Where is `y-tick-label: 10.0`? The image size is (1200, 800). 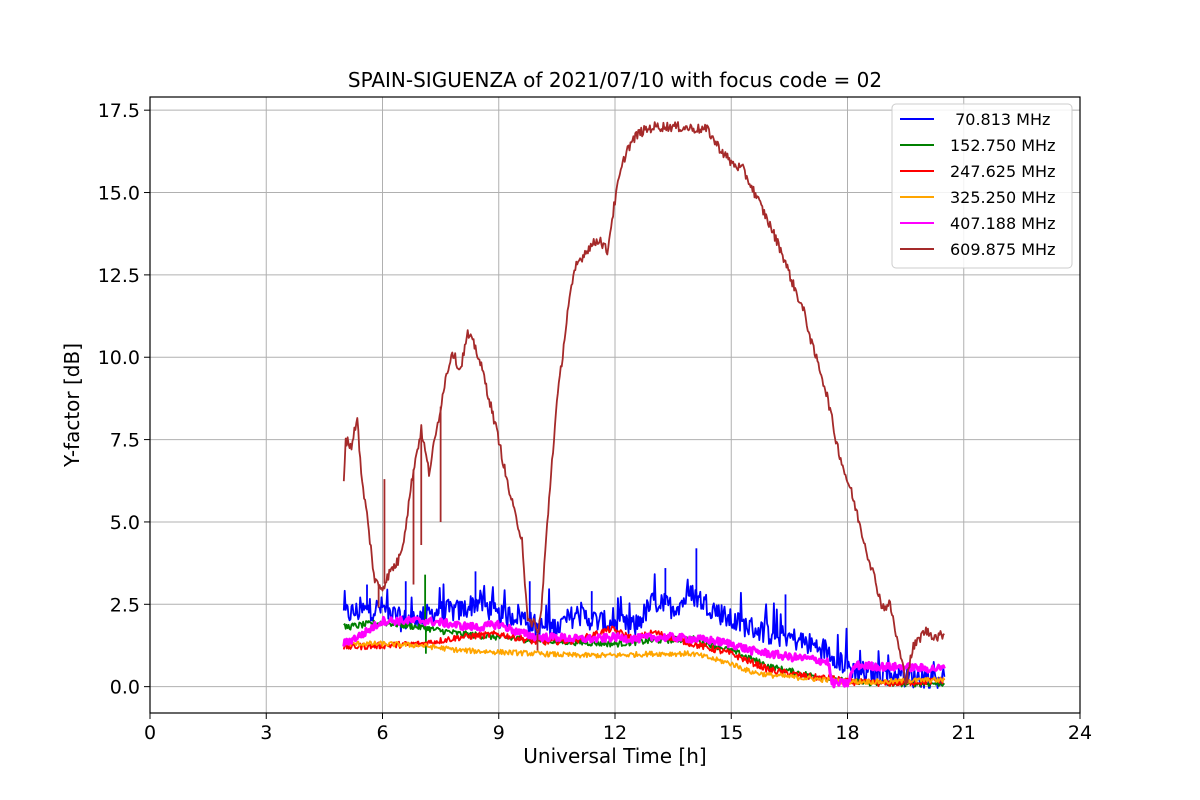 y-tick-label: 10.0 is located at coordinates (119, 358).